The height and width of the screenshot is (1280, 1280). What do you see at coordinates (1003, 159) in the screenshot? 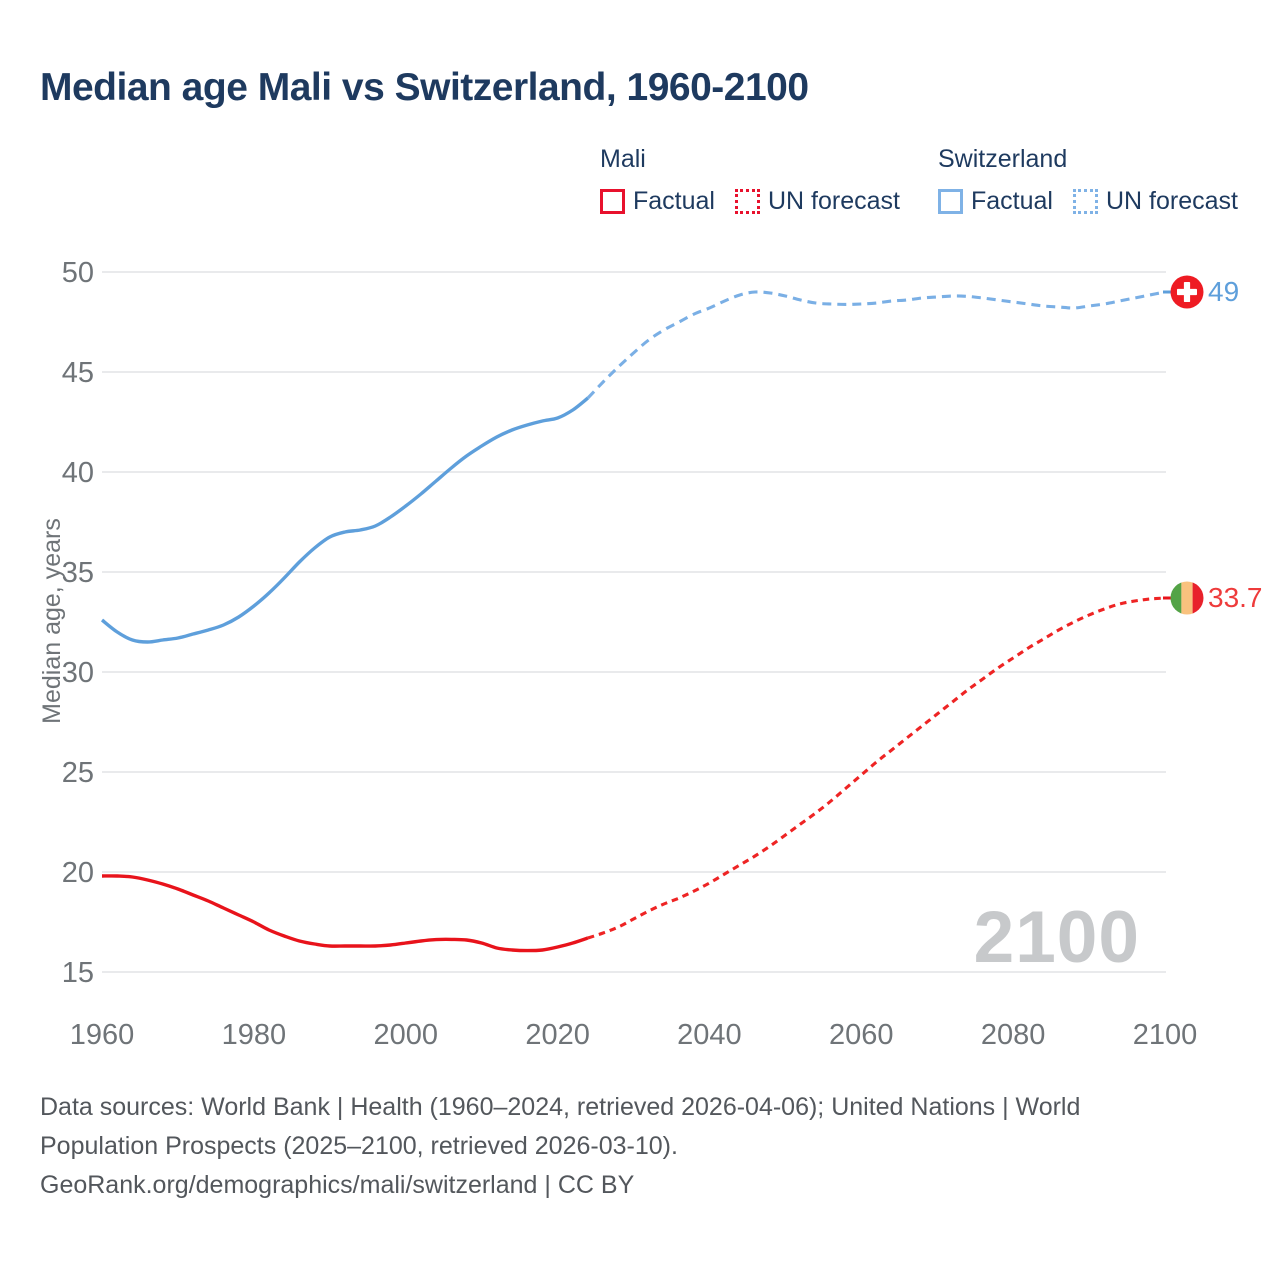
I see `legend-header-switzerland: Switzerland` at bounding box center [1003, 159].